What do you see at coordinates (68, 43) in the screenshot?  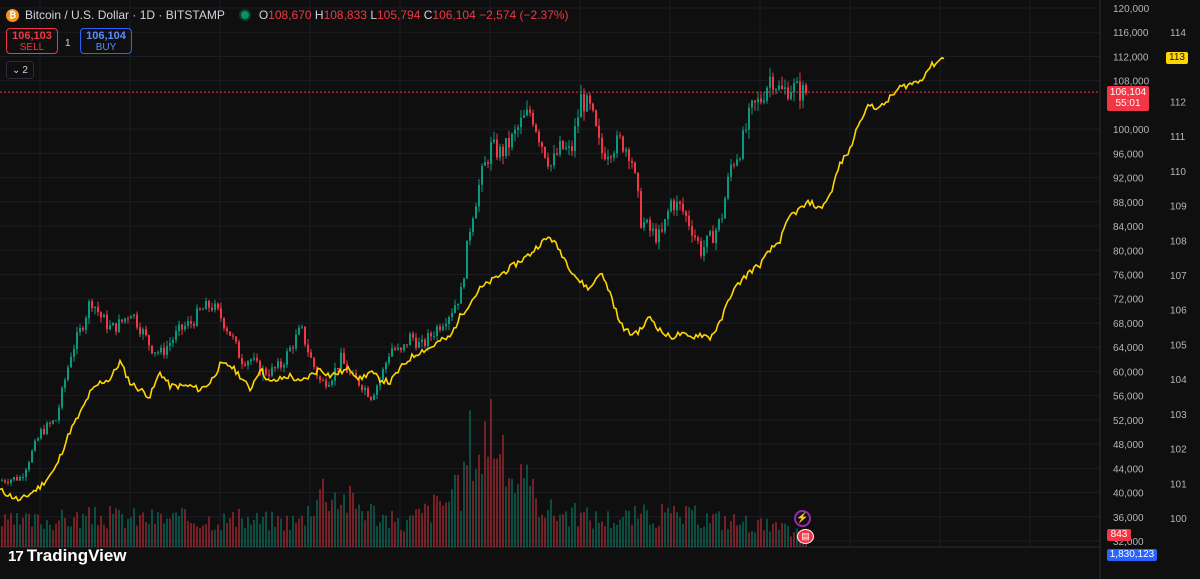 I see `spread-value: 1` at bounding box center [68, 43].